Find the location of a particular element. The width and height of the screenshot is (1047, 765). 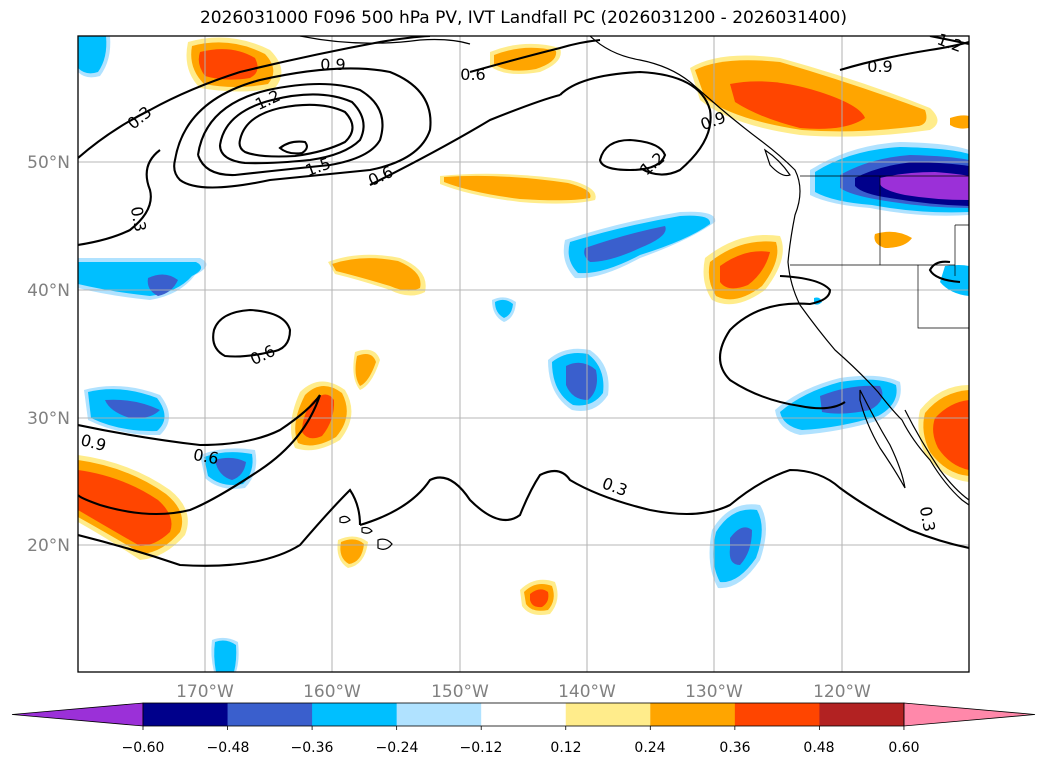

lat-label: 40°N is located at coordinates (48, 291).